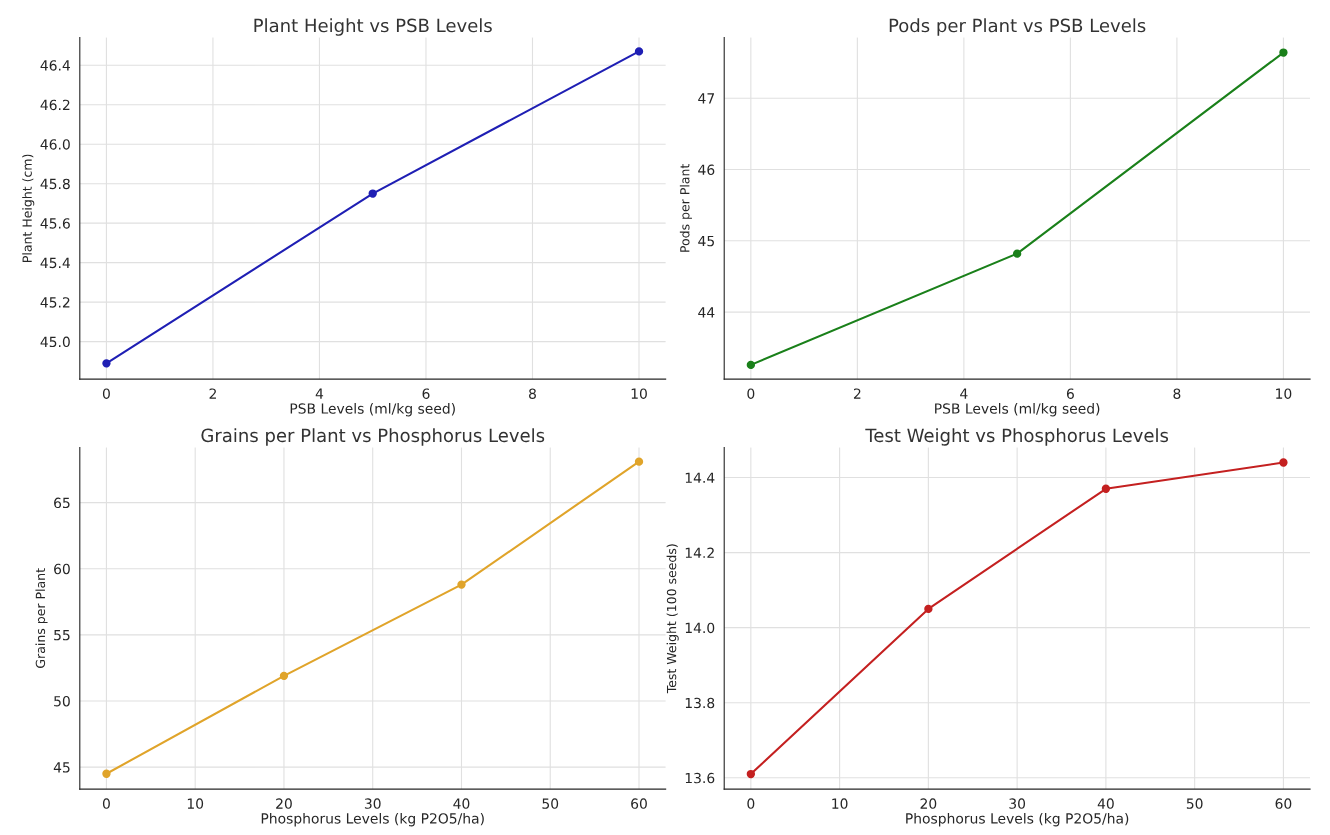  What do you see at coordinates (62, 635) in the screenshot?
I see `y-tick-label: 55` at bounding box center [62, 635].